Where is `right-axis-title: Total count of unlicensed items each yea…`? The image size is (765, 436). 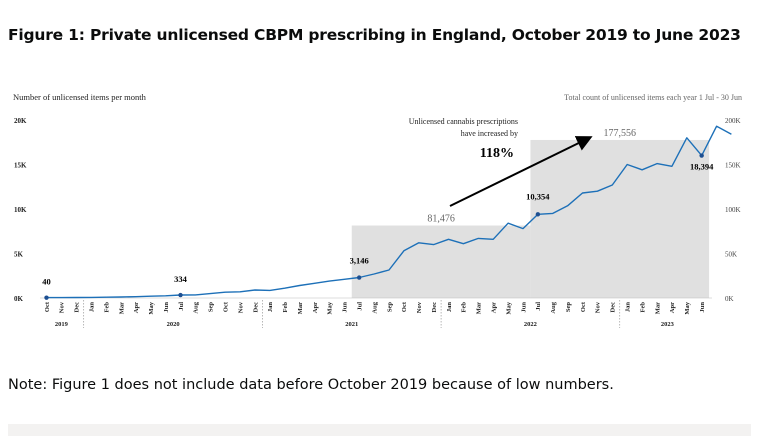 right-axis-title: Total count of unlicensed items each yea… is located at coordinates (653, 97).